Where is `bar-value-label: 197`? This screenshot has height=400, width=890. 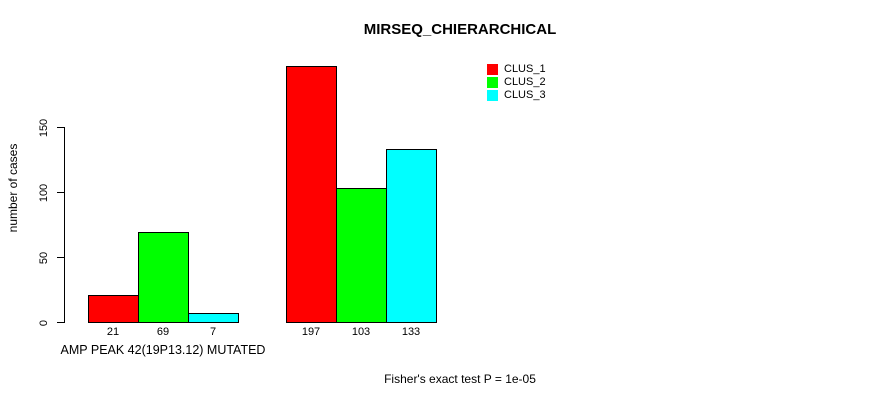 bar-value-label: 197 is located at coordinates (311, 332).